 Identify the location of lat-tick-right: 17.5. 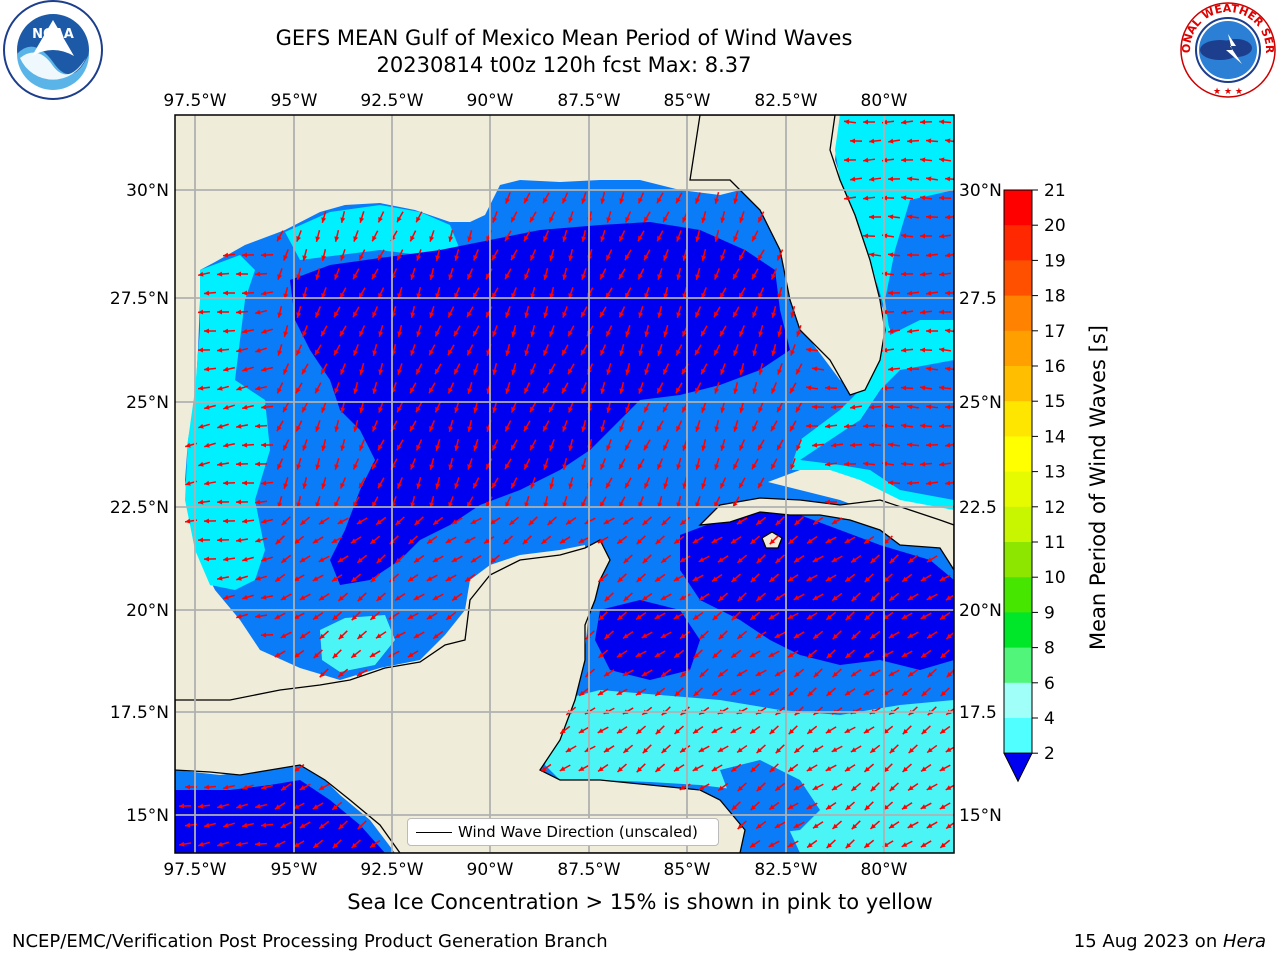
(978, 713).